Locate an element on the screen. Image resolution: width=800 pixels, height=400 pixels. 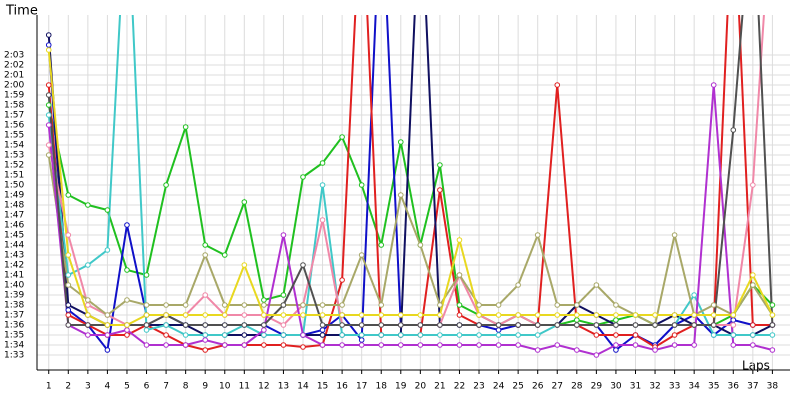
x-tick-label: 27 is located at coordinates (557, 387).